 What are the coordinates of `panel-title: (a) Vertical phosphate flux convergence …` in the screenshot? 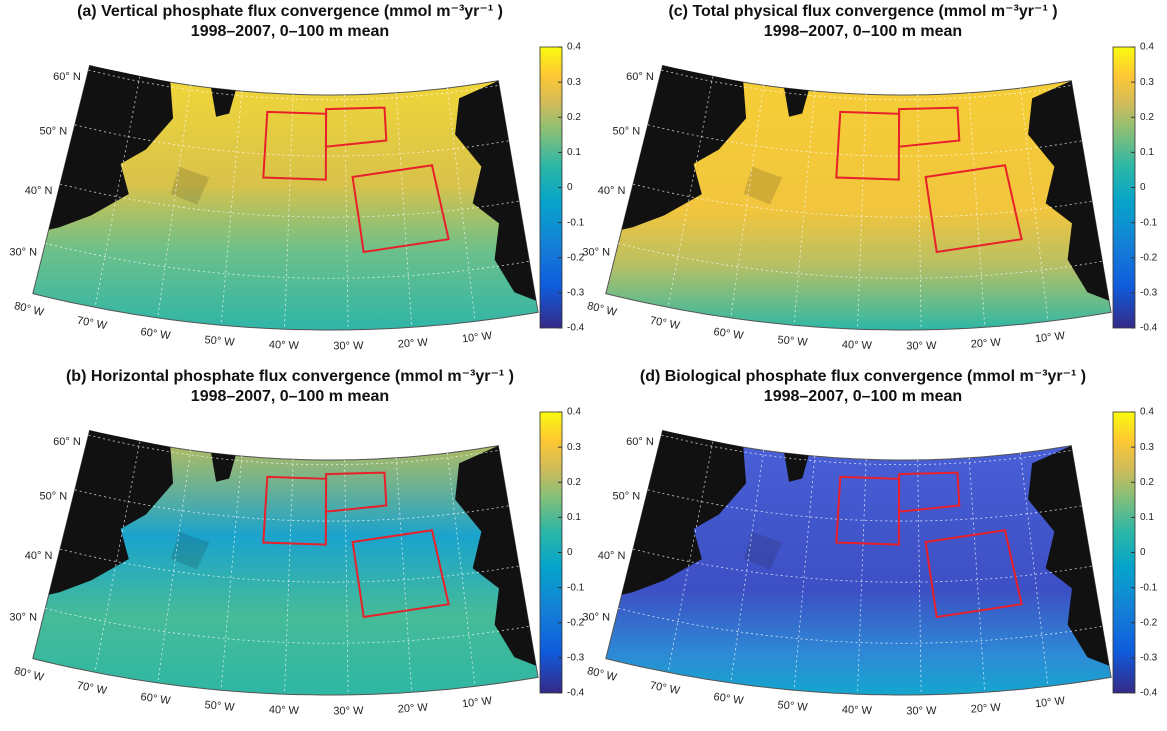 It's located at (290, 11).